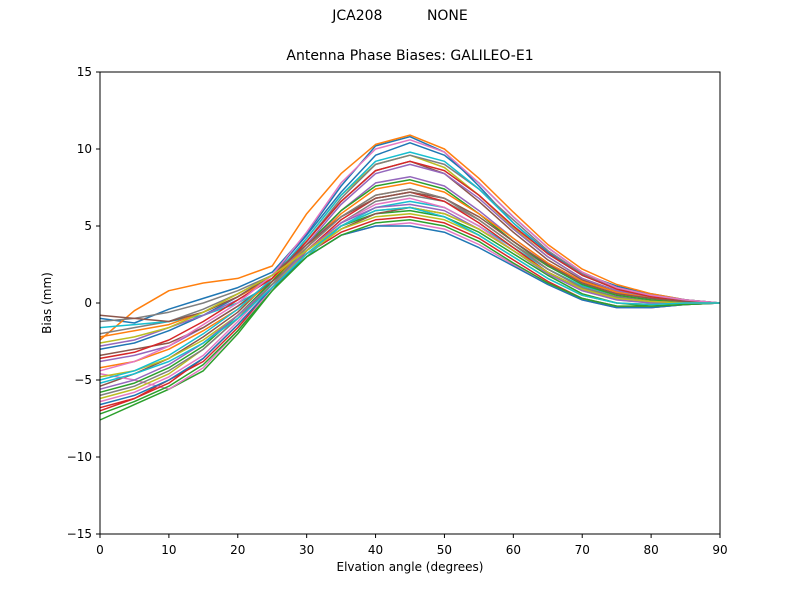 This screenshot has width=800, height=600. What do you see at coordinates (88, 303) in the screenshot?
I see `y-tick-label: 0` at bounding box center [88, 303].